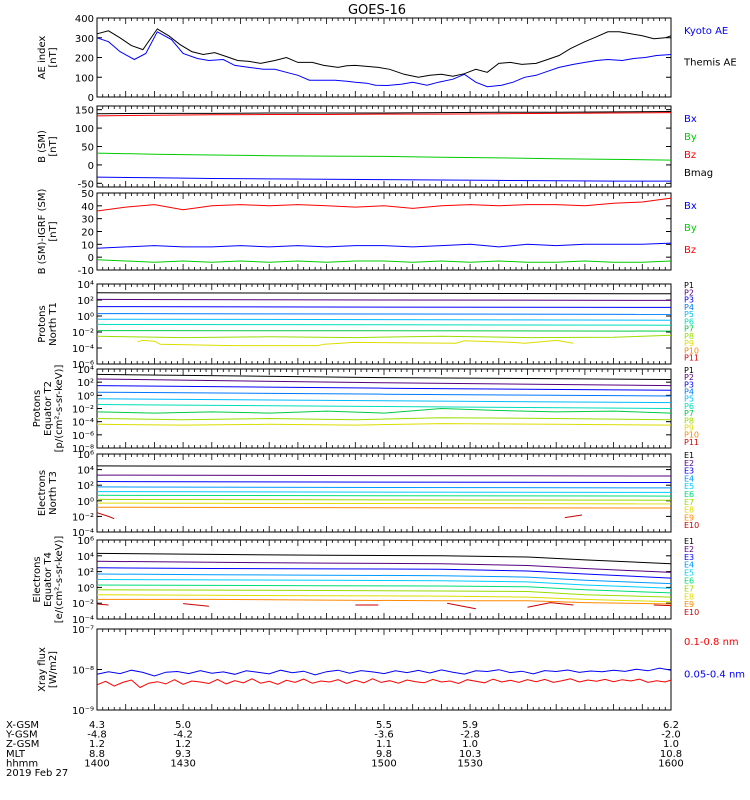 The width and height of the screenshot is (750, 800). Describe the element at coordinates (384, 495) in the screenshot. I see `series-line-e6` at that location.